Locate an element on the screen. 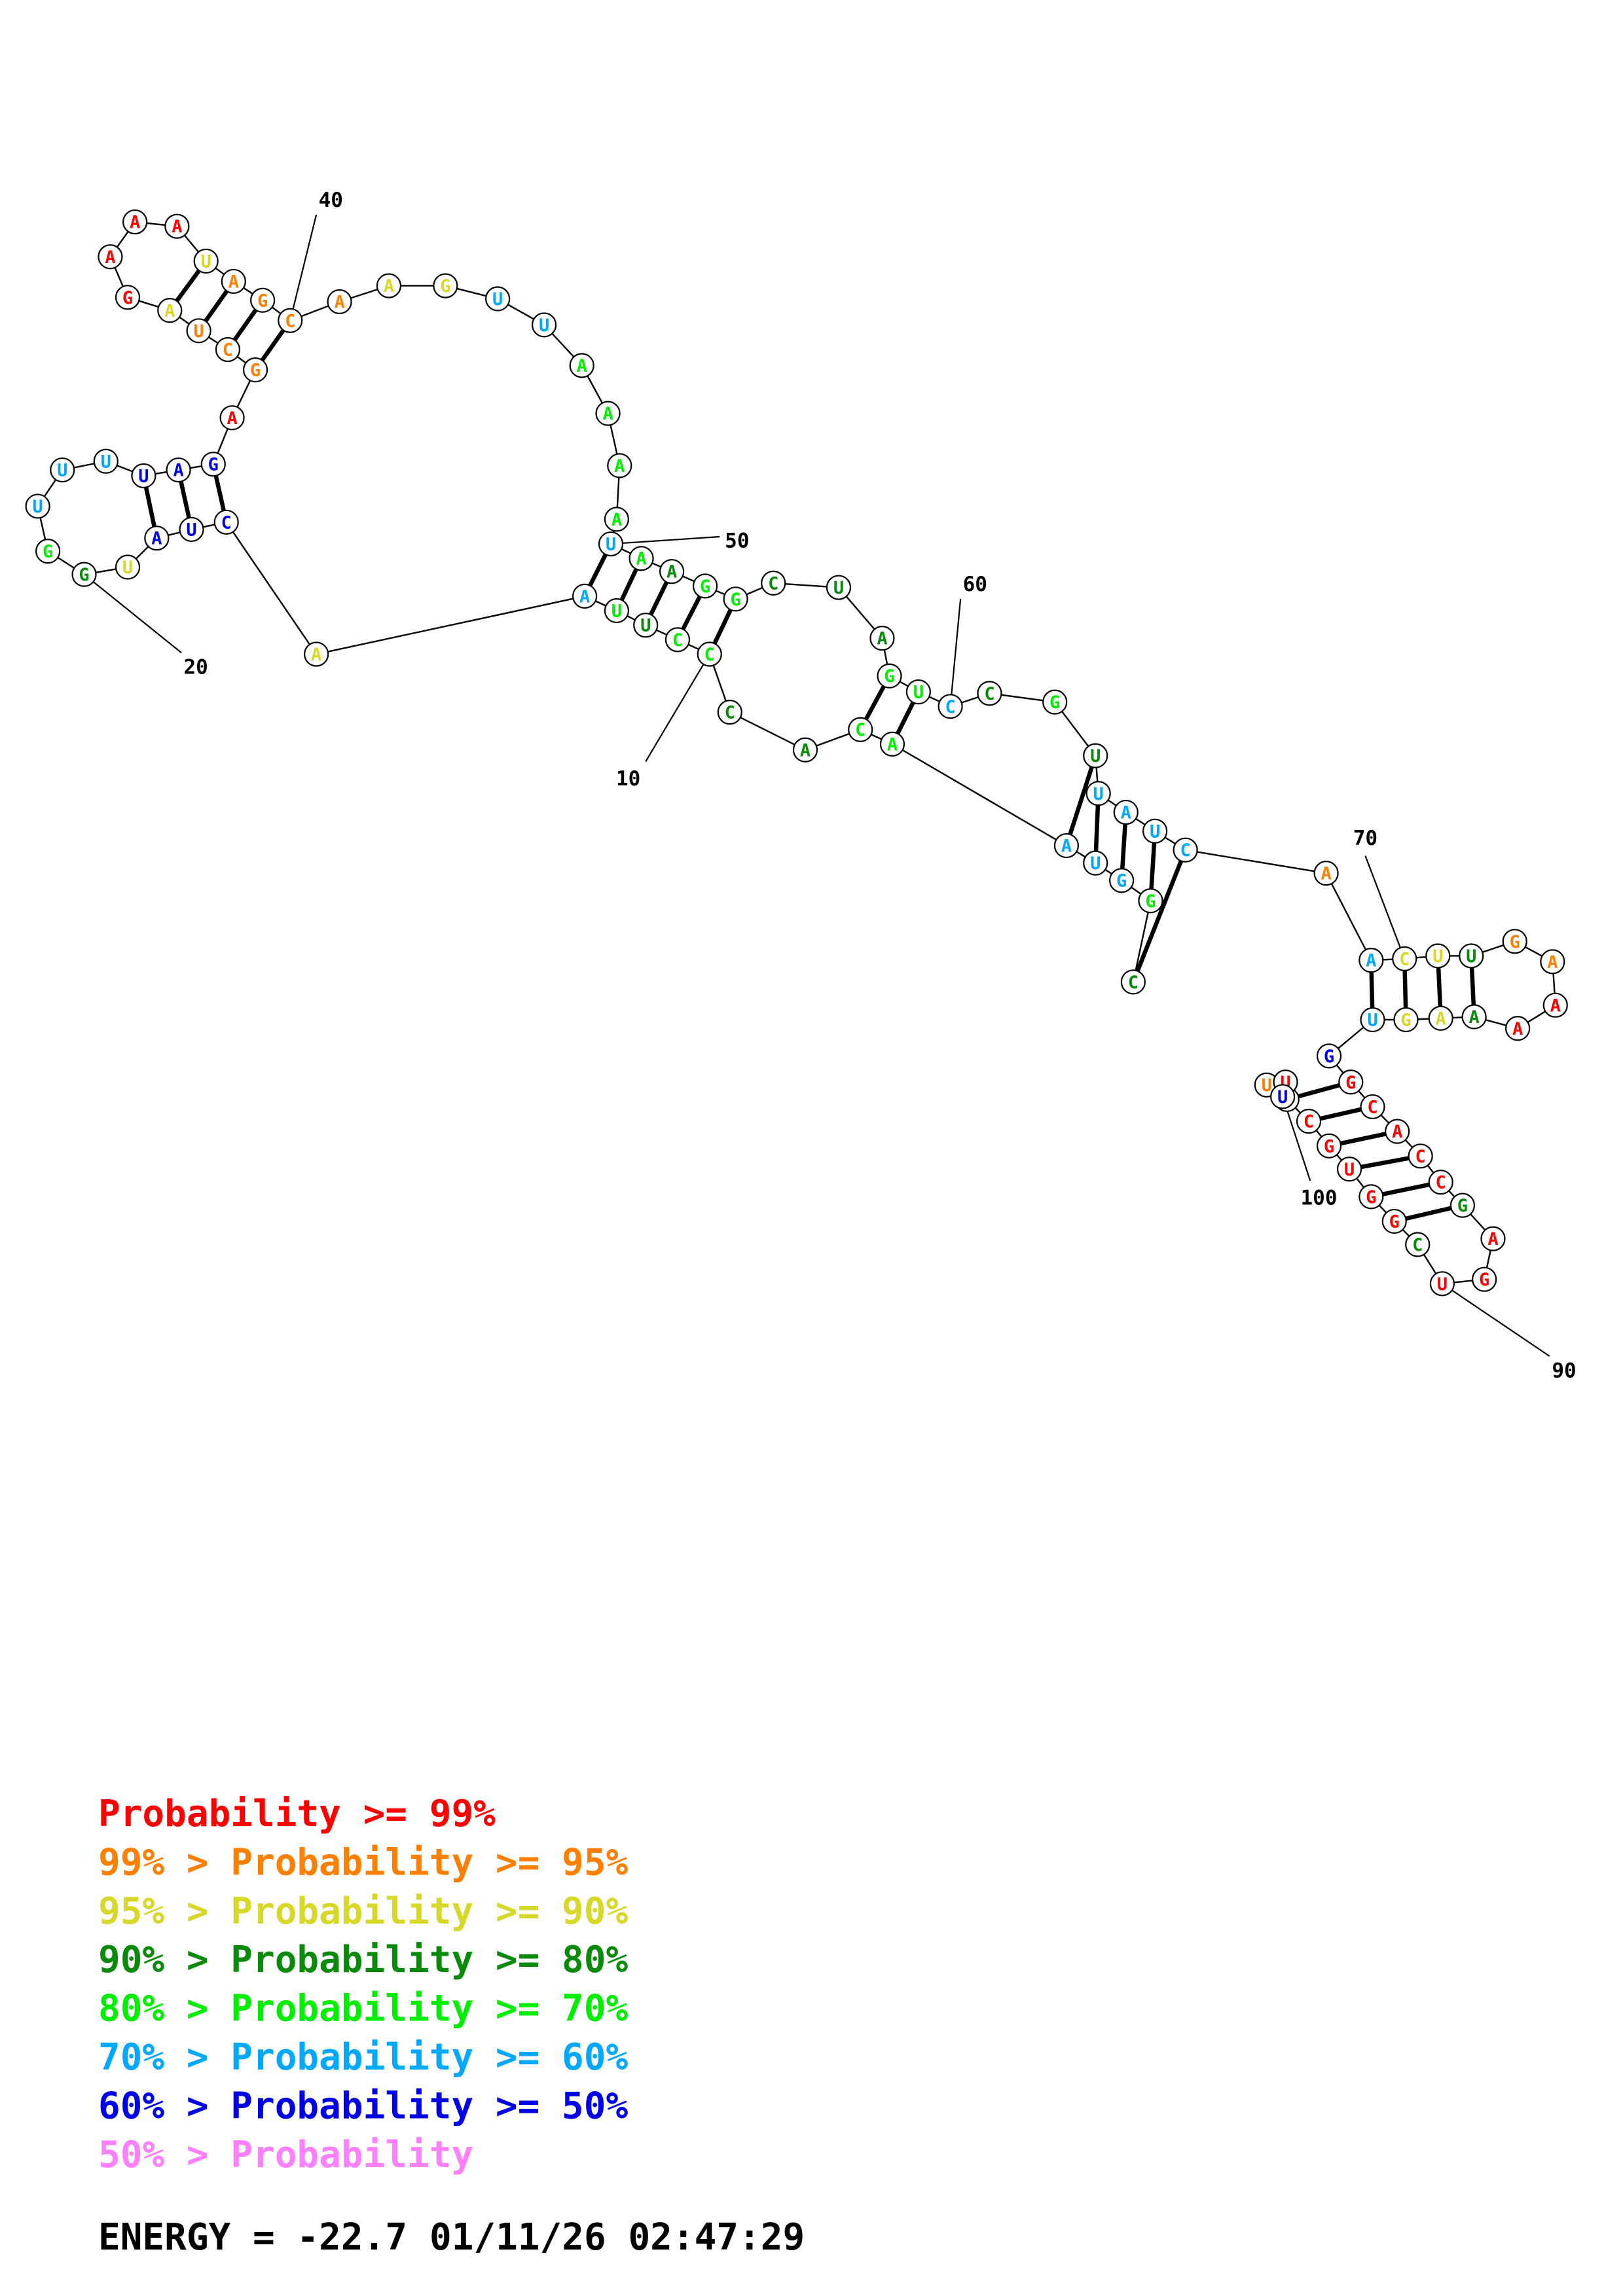 This screenshot has width=1623, height=2296. legend-row: 90% > Probability >= 80% is located at coordinates (363, 1960).